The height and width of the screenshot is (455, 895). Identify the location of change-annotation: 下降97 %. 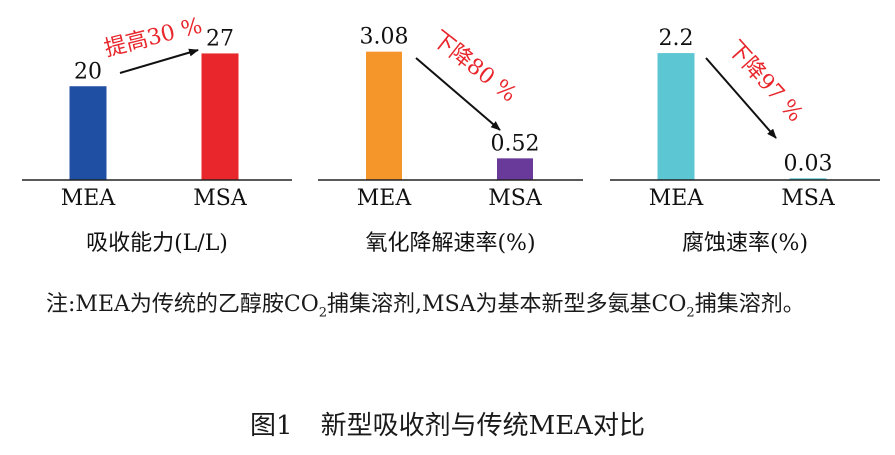
(764, 81).